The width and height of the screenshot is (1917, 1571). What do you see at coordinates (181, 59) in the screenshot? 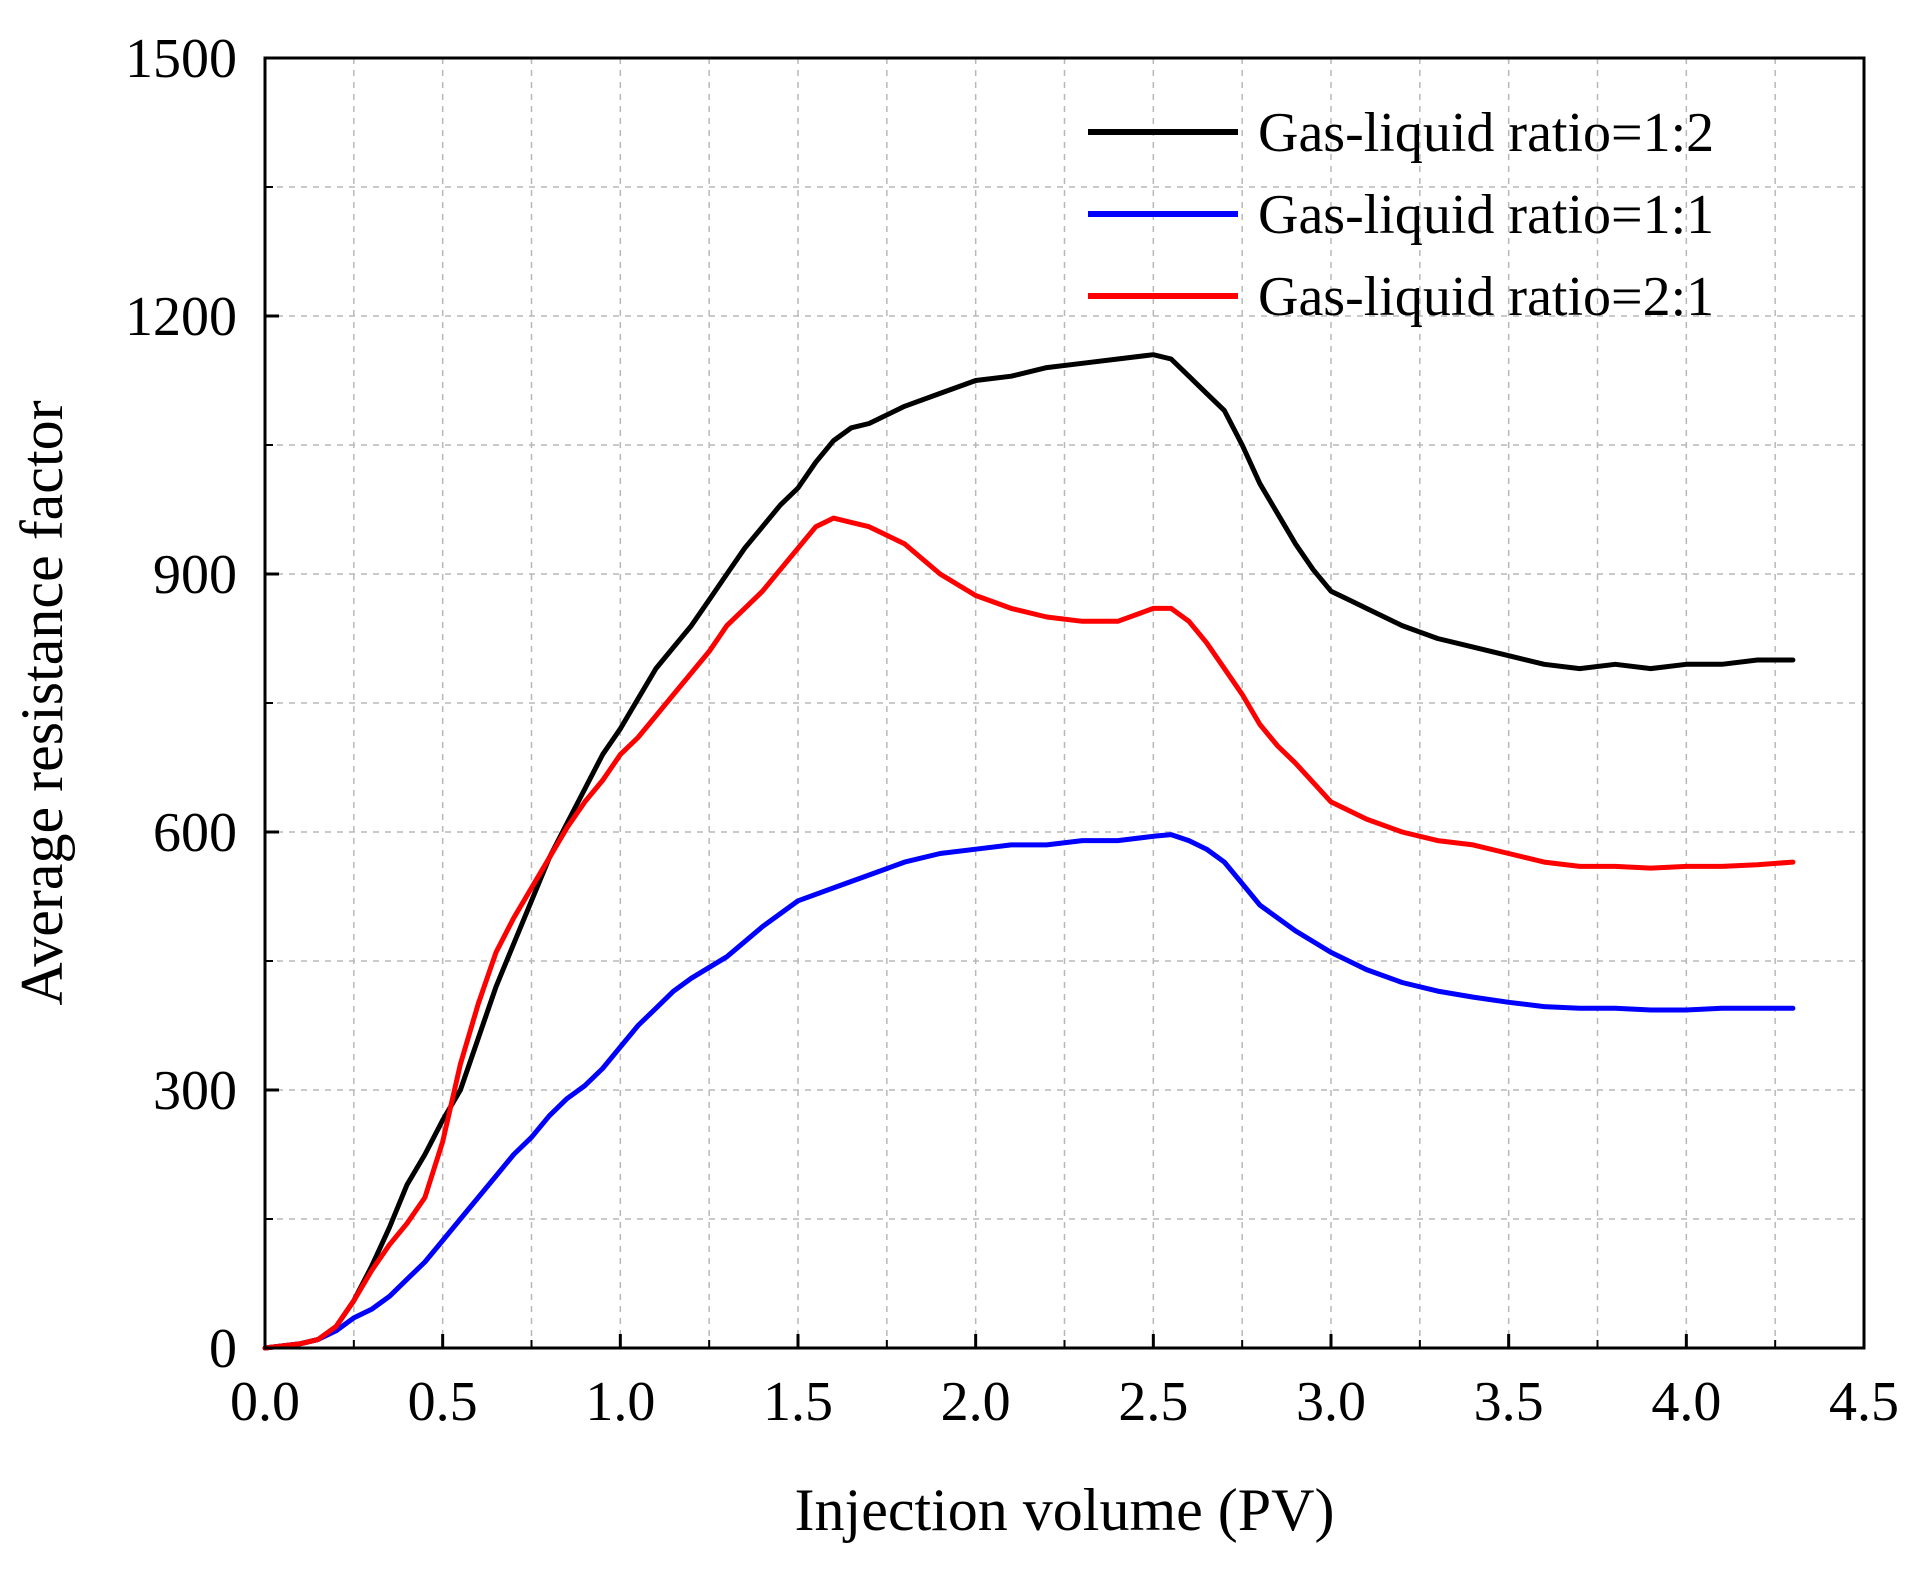
I see `y-tick-label: 1500` at bounding box center [181, 59].